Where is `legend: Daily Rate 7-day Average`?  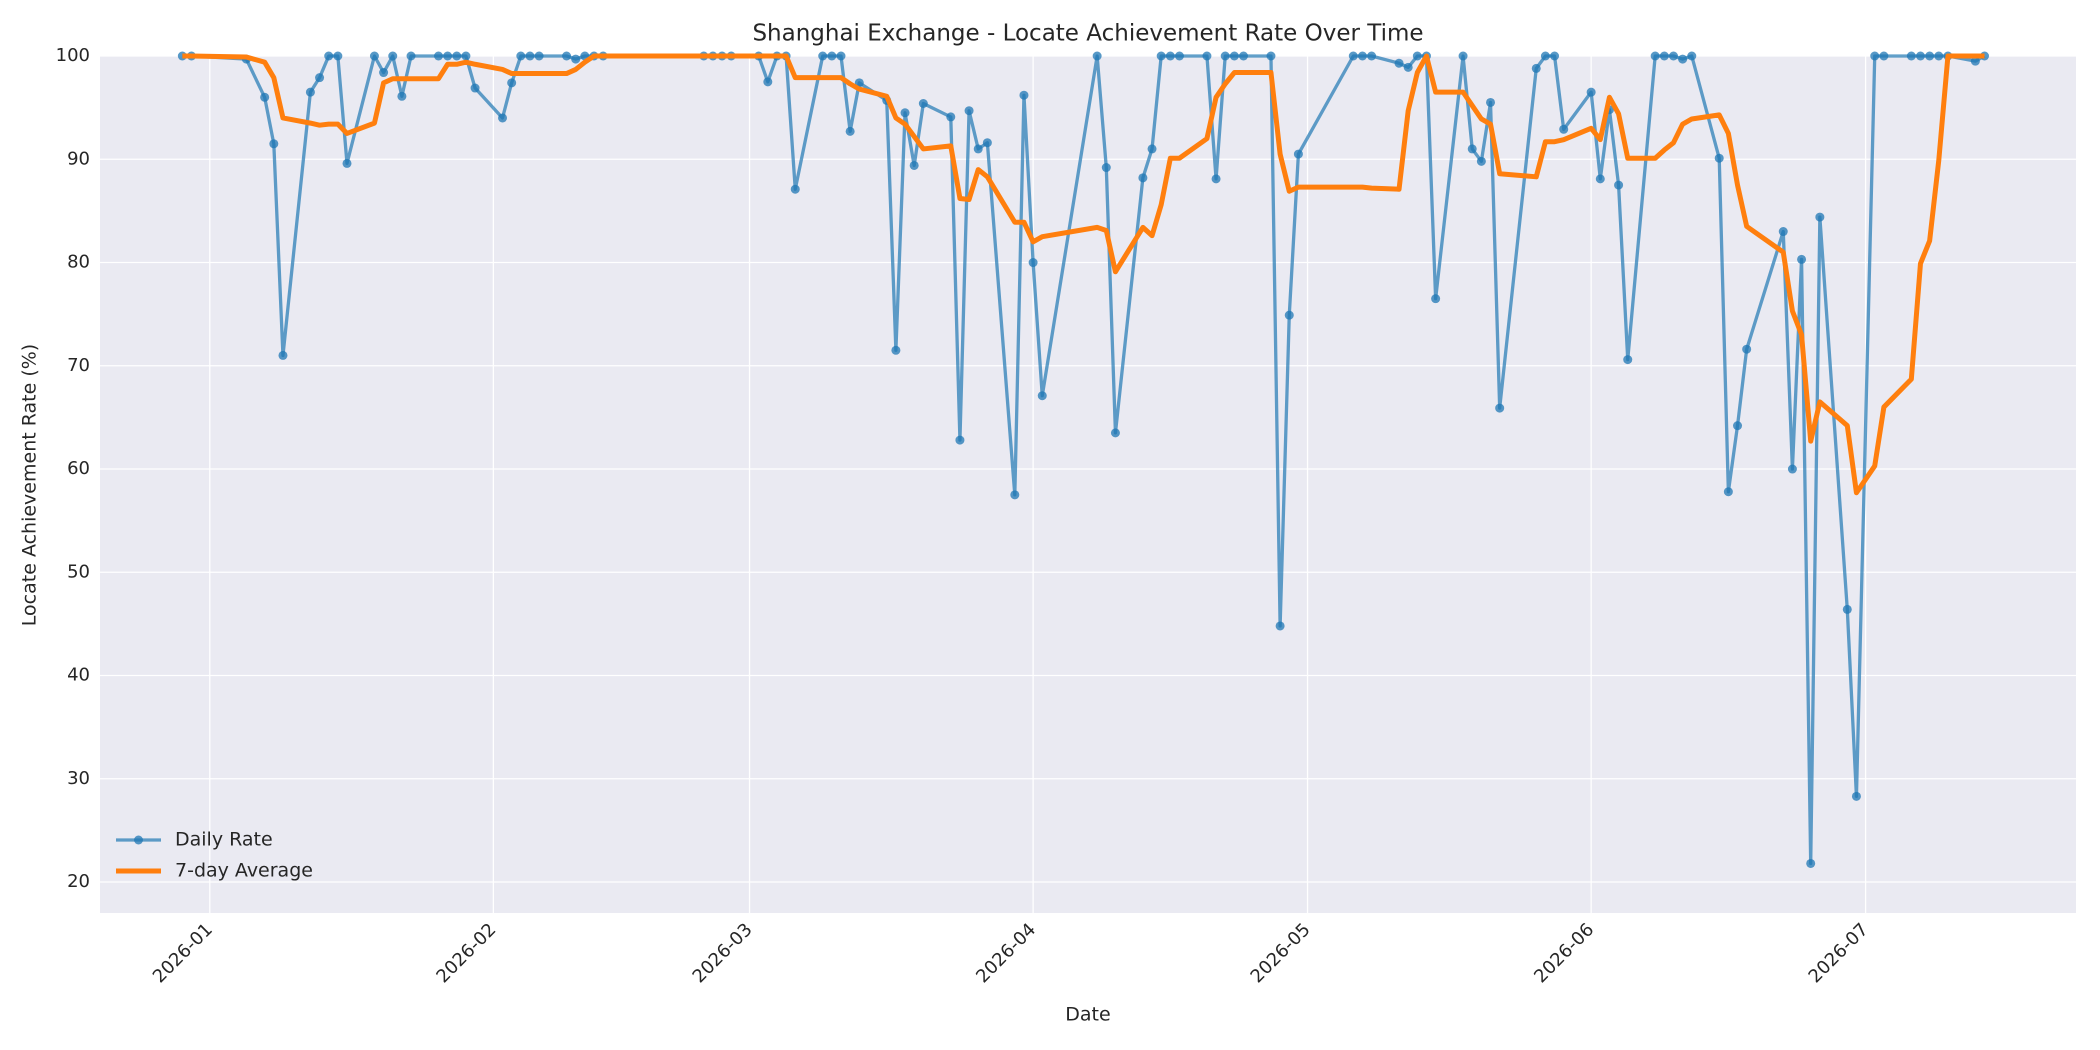 legend: Daily Rate 7-day Average is located at coordinates (214, 855).